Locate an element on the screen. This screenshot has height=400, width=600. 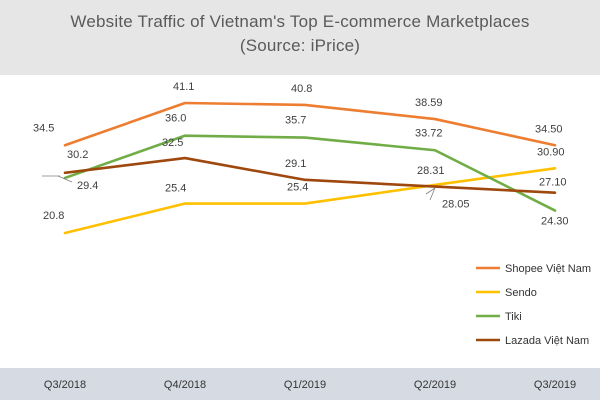
data-label-lazada-viet-nam-q2-2019: 28.05 is located at coordinates (456, 205).